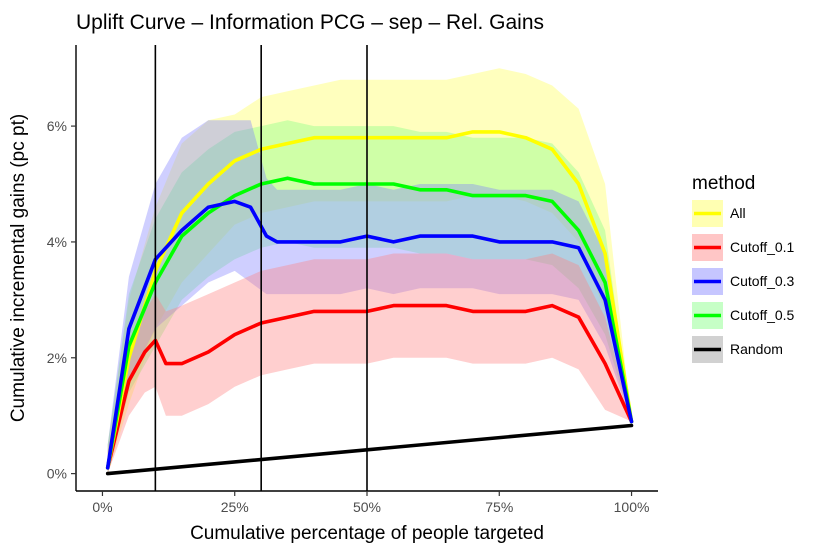 This screenshot has height=554, width=830. What do you see at coordinates (235, 507) in the screenshot?
I see `x-tick-label: 25%` at bounding box center [235, 507].